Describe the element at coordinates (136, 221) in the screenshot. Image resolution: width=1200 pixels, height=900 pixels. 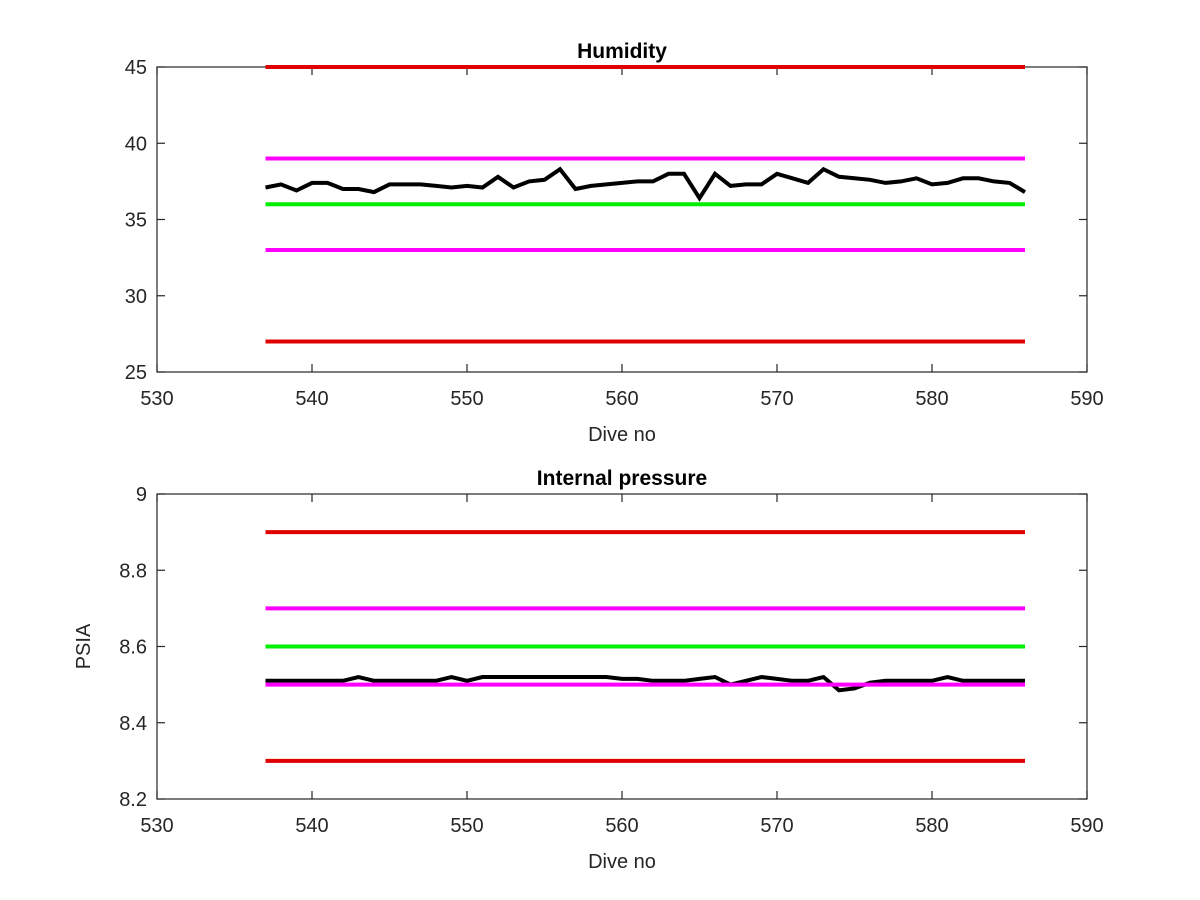
I see `chart-1-y-tick-label: 35` at that location.